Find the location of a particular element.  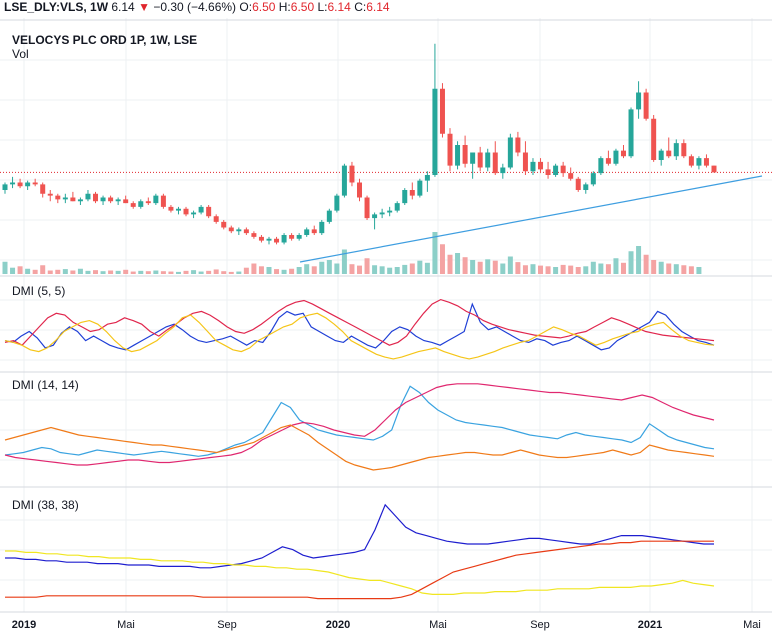

trendline is located at coordinates (531, 219).